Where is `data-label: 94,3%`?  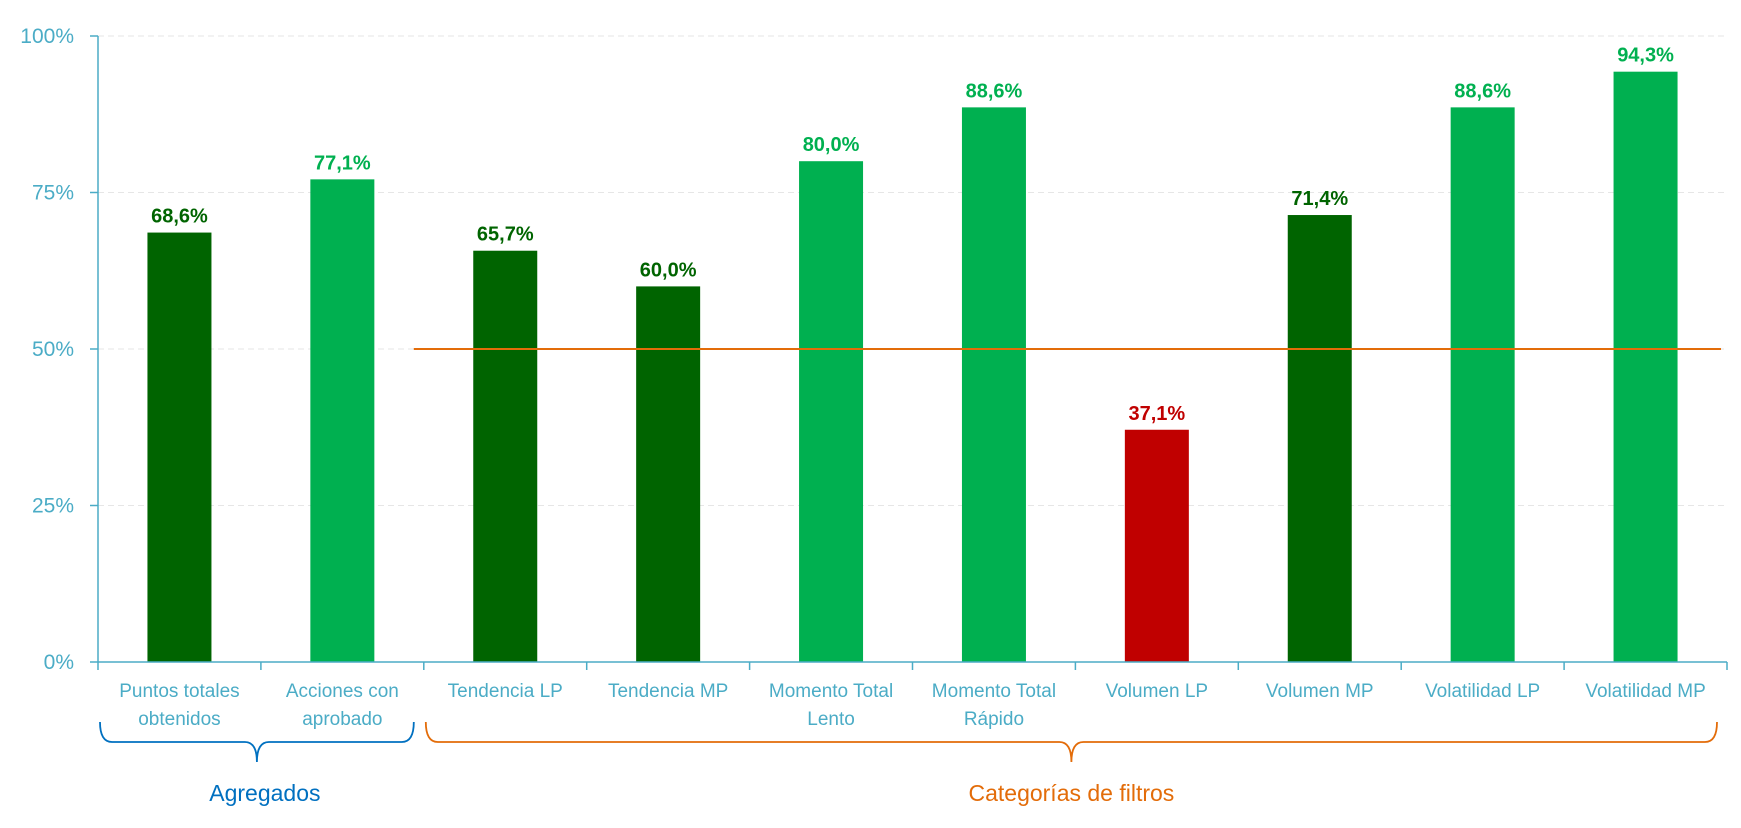
data-label: 94,3% is located at coordinates (1645, 56).